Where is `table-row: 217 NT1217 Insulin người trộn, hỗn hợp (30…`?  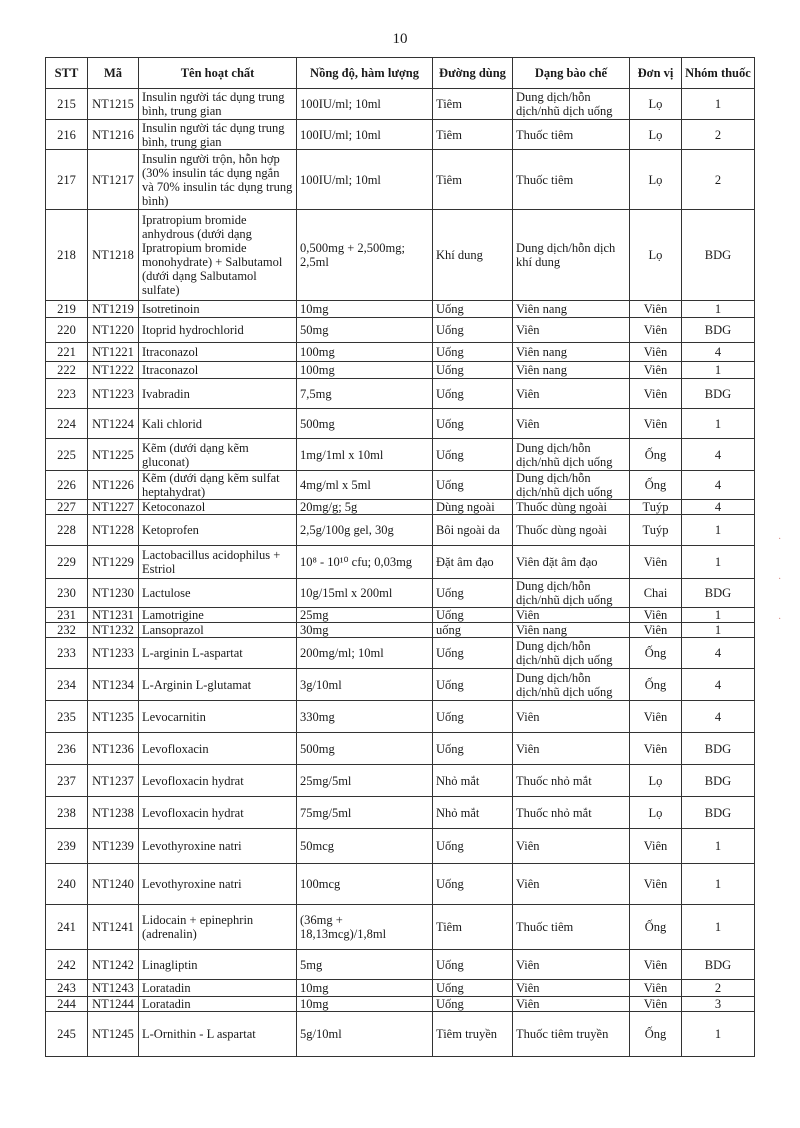 table-row: 217 NT1217 Insulin người trộn, hỗn hợp (30… is located at coordinates (400, 179).